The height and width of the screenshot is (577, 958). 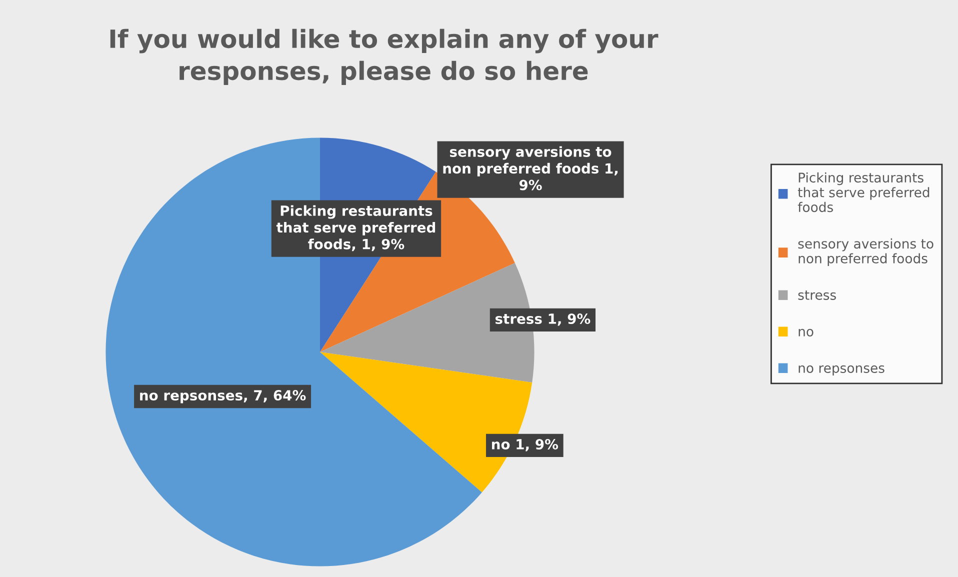 I want to click on data-label: no 1, 9%, so click(x=525, y=445).